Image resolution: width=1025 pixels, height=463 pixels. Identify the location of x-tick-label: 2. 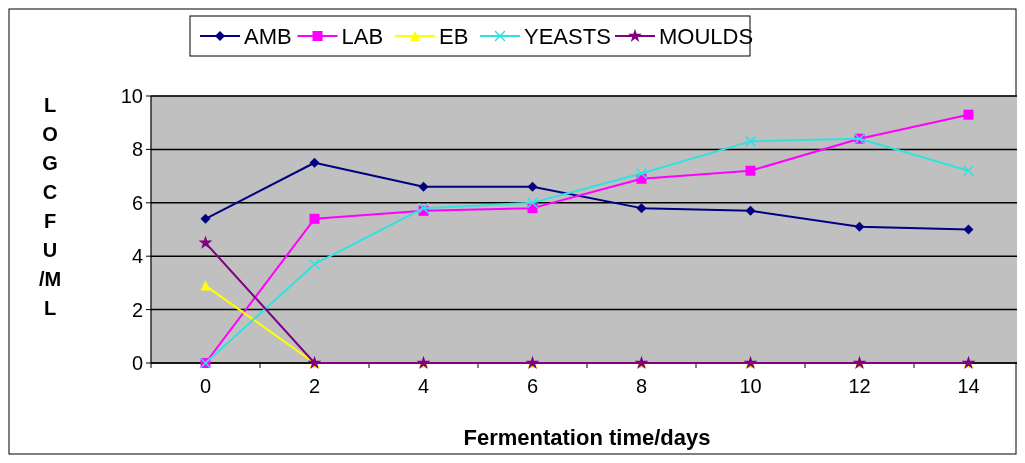
(314, 386).